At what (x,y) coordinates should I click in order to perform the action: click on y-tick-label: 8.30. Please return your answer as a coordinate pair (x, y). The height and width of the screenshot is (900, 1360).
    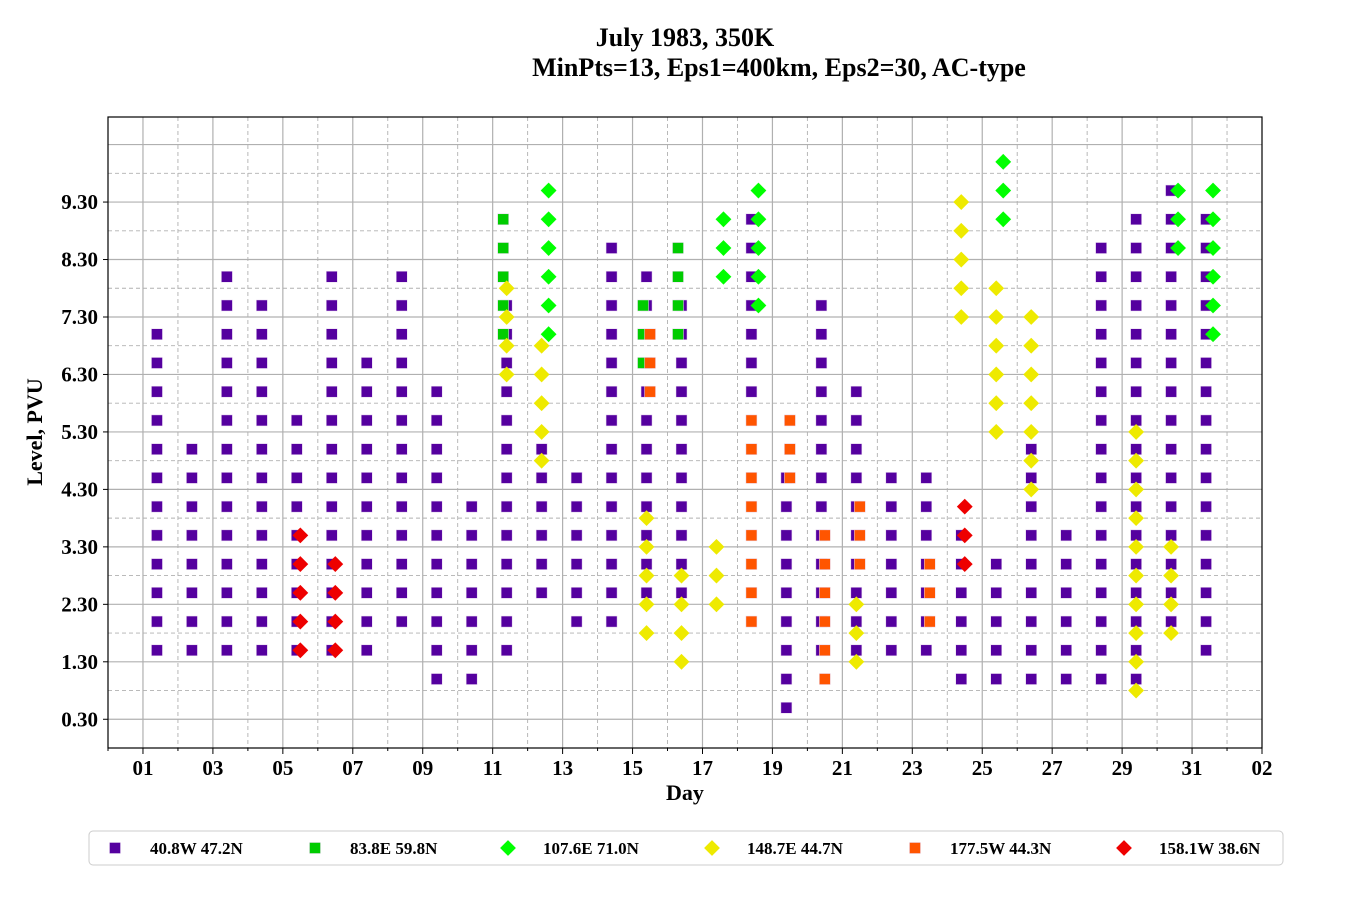
    Looking at the image, I should click on (79, 260).